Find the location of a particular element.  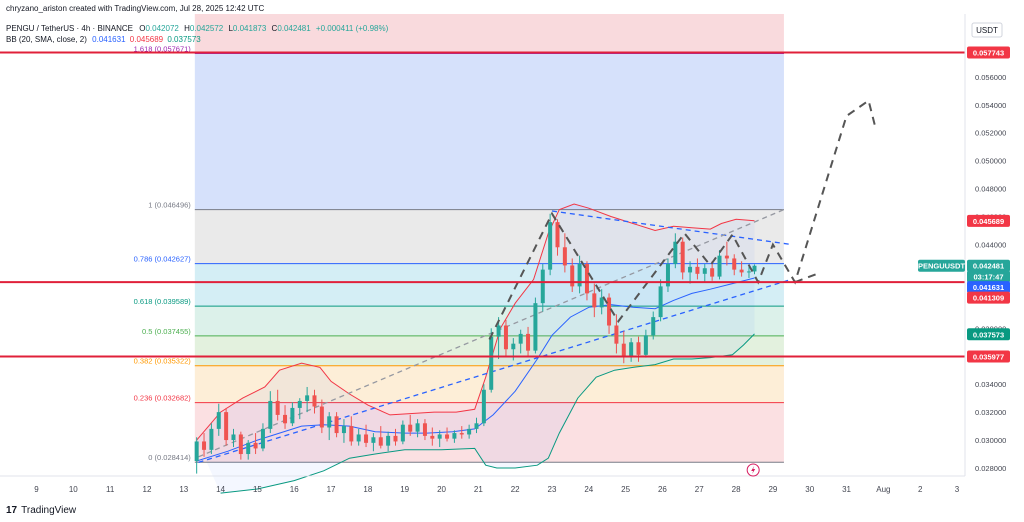

fib-zone-extension is located at coordinates (489, 34).